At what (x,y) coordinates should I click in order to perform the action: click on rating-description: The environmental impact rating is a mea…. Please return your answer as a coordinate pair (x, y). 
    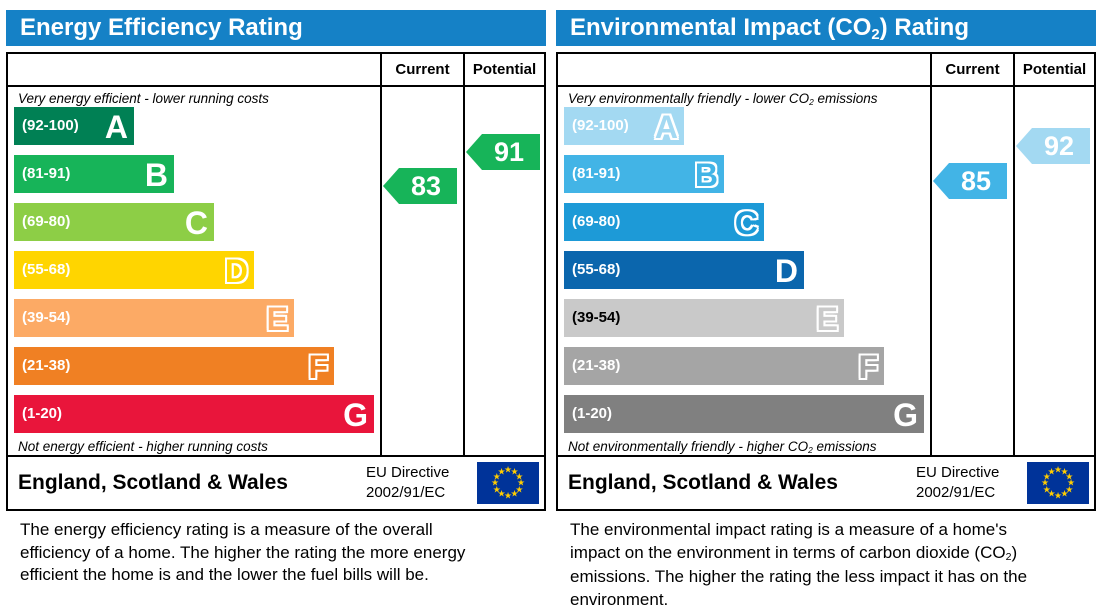
    Looking at the image, I should click on (799, 564).